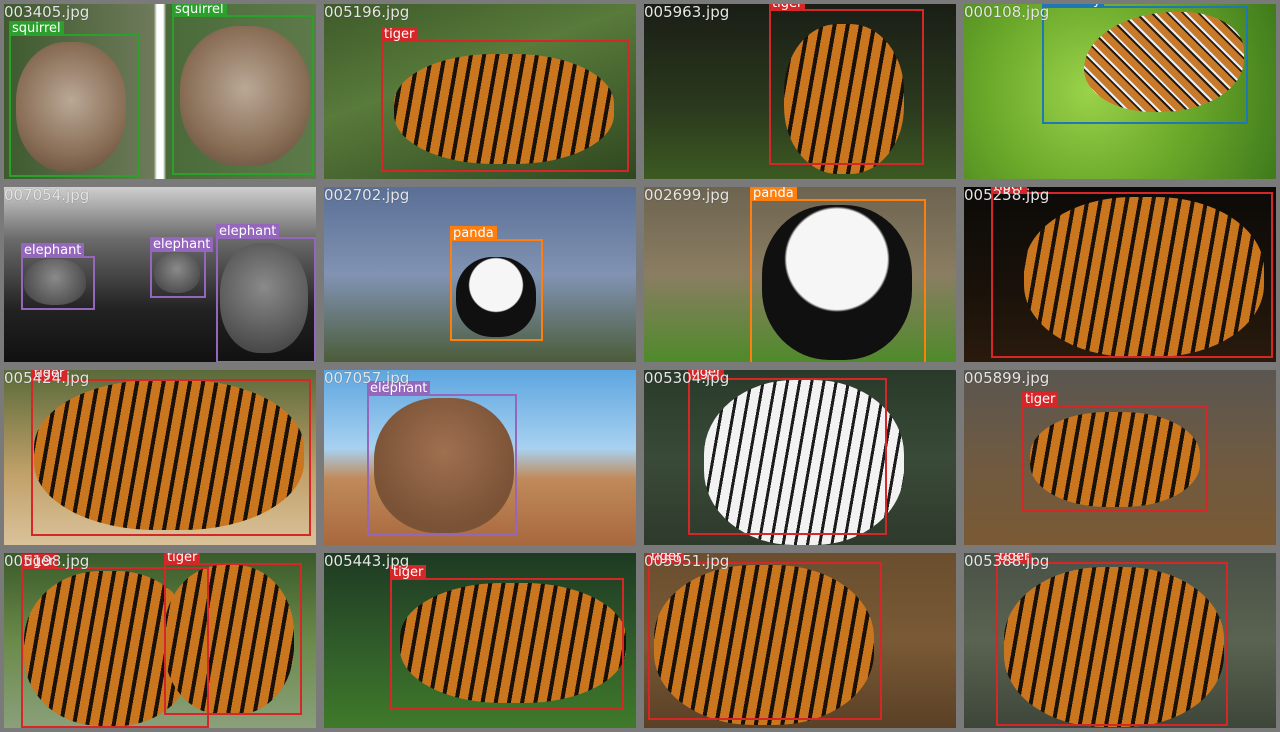 This screenshot has width=1280, height=732. I want to click on image-tile: 005304.jpg tiger, so click(800, 457).